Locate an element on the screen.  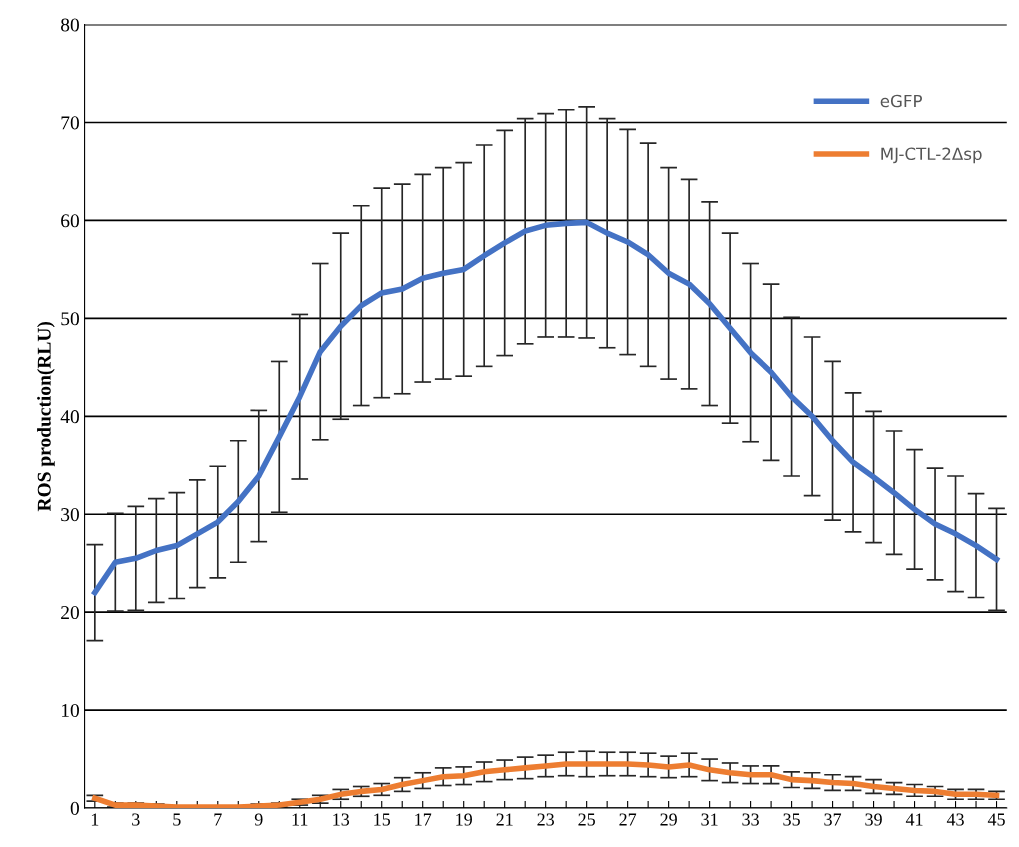
x-tick-label: 31 is located at coordinates (709, 819).